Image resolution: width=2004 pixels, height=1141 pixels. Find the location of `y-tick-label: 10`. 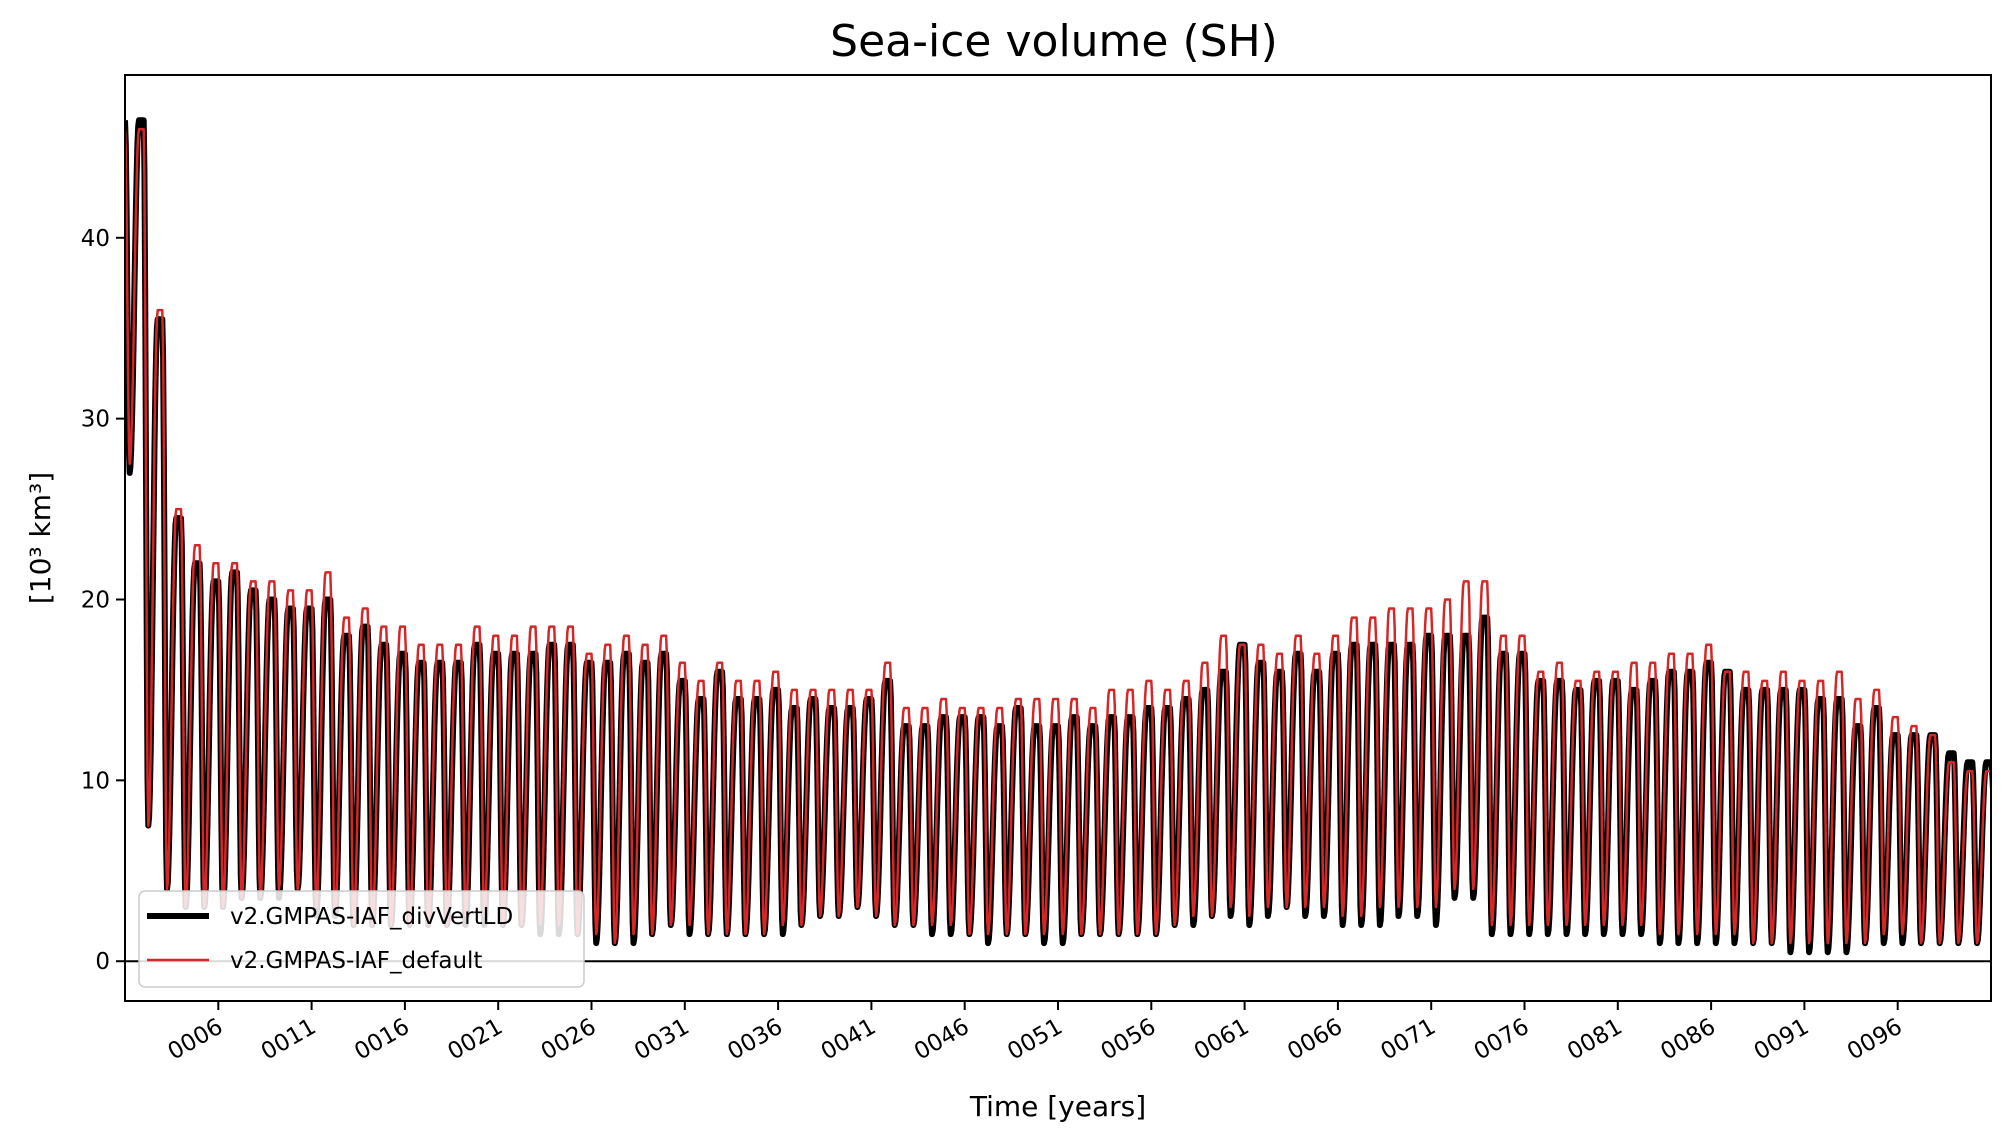

y-tick-label: 10 is located at coordinates (95, 781).